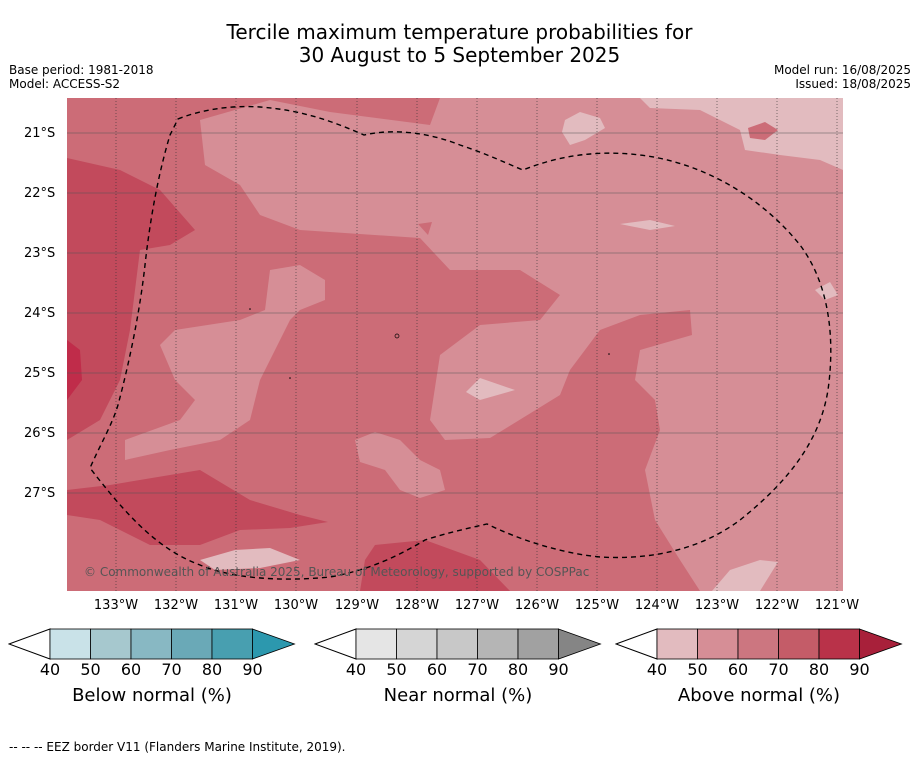 This screenshot has height=758, width=919. Describe the element at coordinates (826, 291) in the screenshot. I see `region-above-40-patch3` at that location.